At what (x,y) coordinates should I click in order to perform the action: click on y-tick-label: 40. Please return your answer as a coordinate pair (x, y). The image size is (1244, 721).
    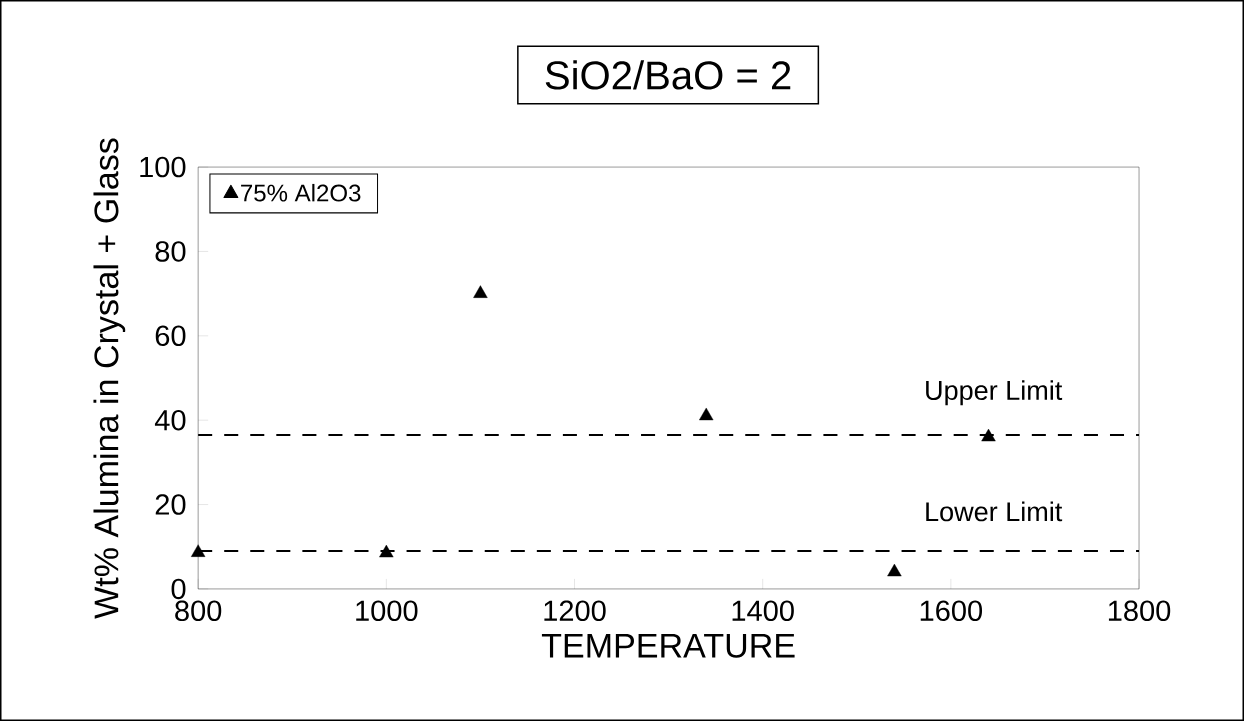
    Looking at the image, I should click on (170, 420).